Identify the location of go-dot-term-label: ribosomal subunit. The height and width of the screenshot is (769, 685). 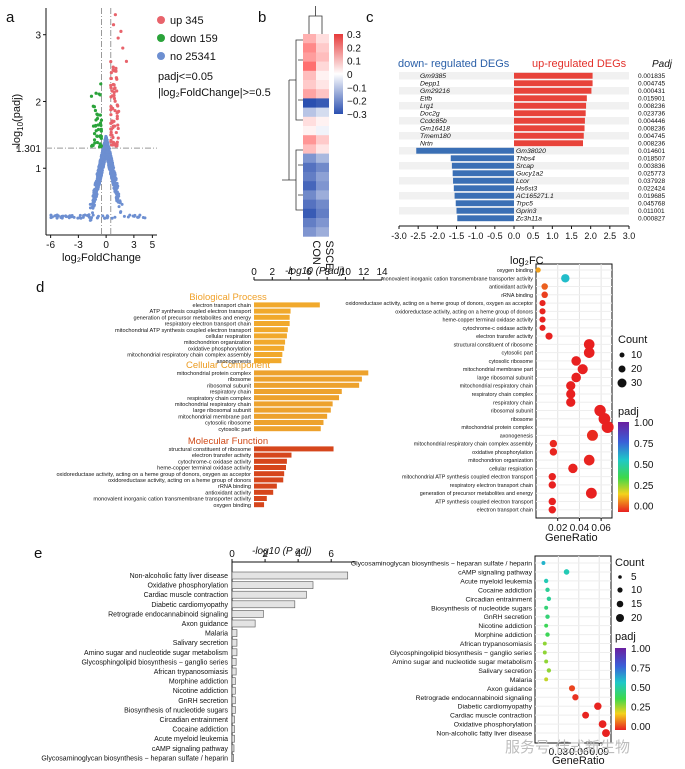
(512, 412).